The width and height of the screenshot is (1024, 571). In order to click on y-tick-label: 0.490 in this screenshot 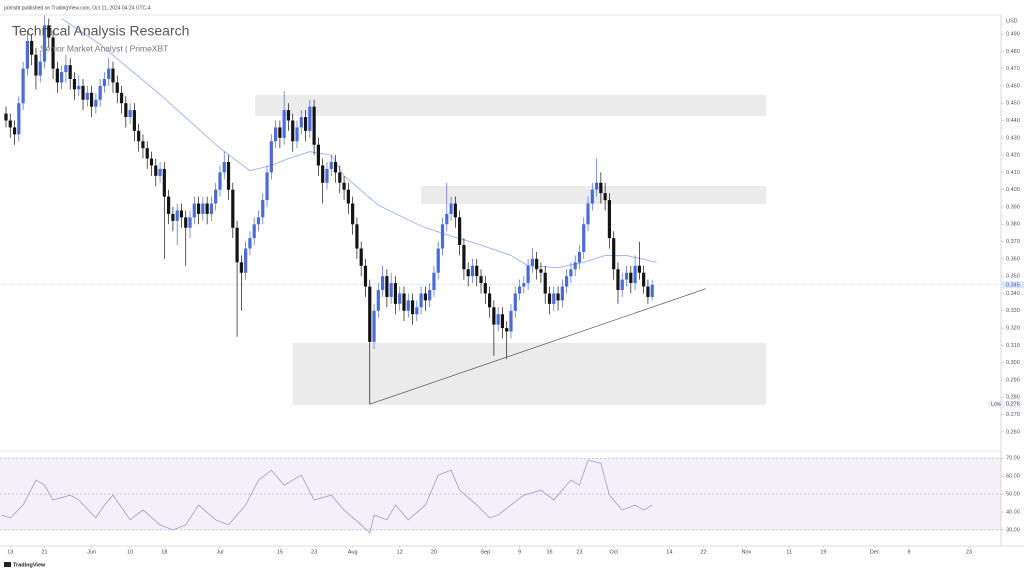, I will do `click(1013, 34)`.